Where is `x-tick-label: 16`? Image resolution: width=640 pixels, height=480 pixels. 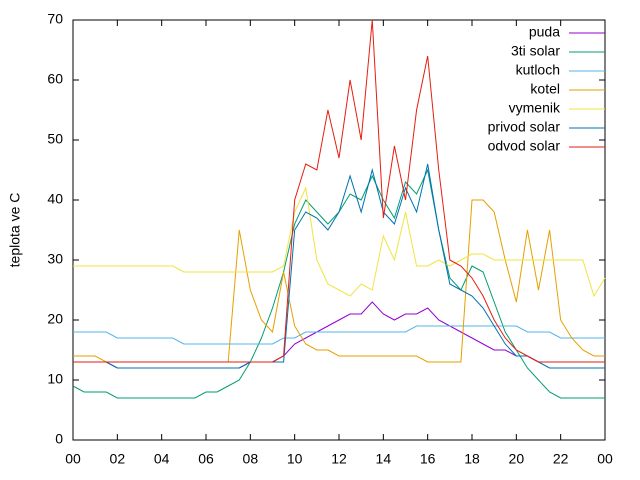 x-tick-label: 16 is located at coordinates (428, 459).